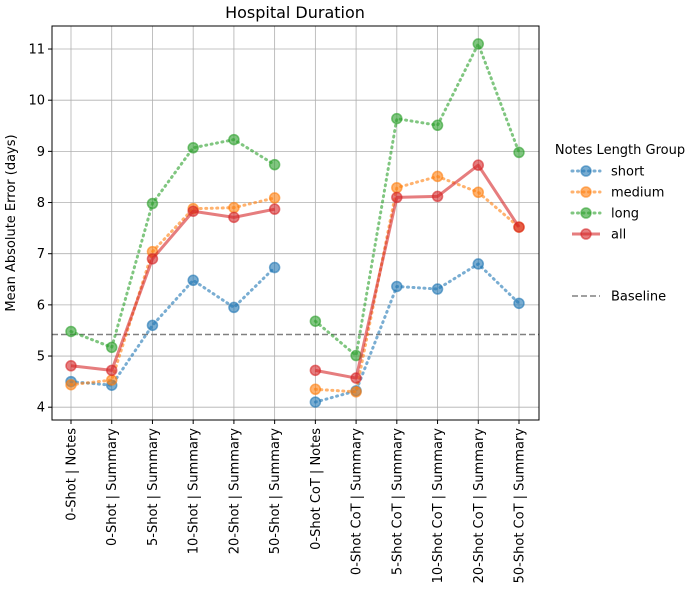 This screenshot has height=604, width=700. Describe the element at coordinates (586, 171) in the screenshot. I see `legend-marker-short` at that location.